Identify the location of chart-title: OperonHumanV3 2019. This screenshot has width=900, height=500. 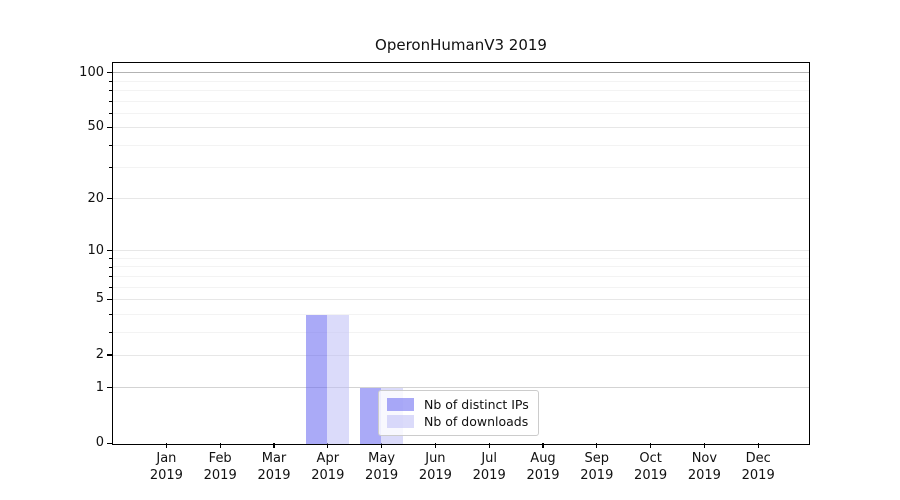
(461, 45).